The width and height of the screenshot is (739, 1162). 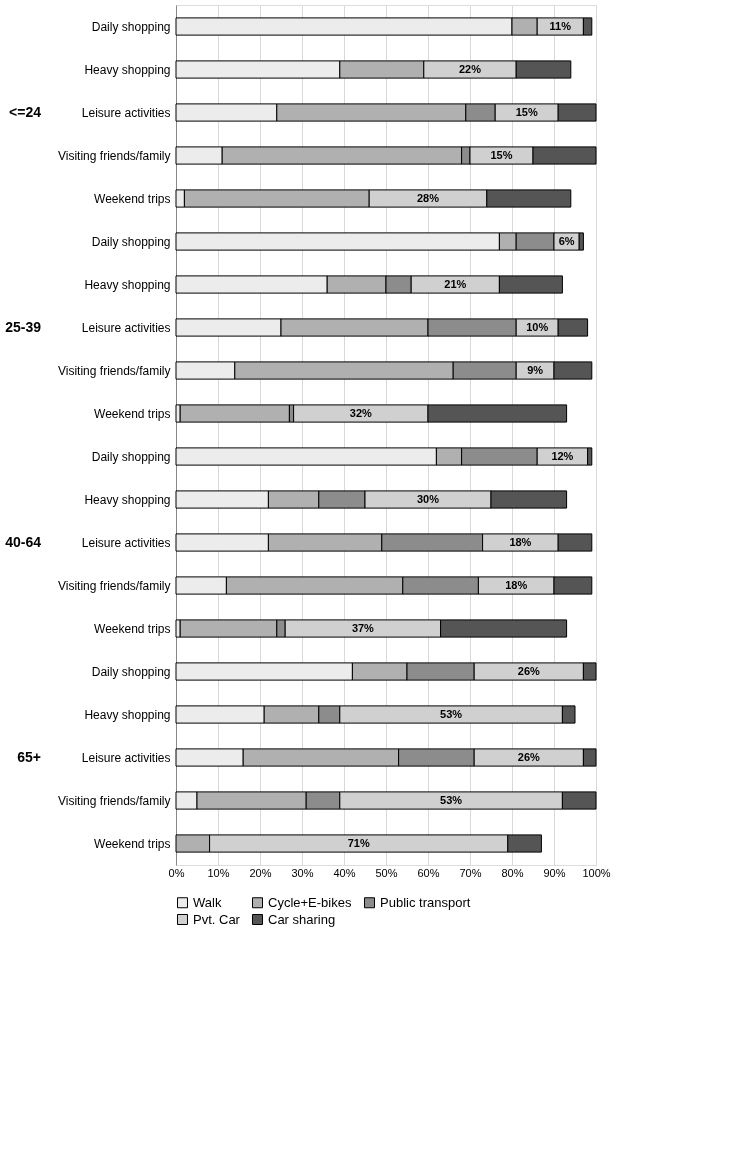 I want to click on x-tick-label: 30%, so click(x=302, y=872).